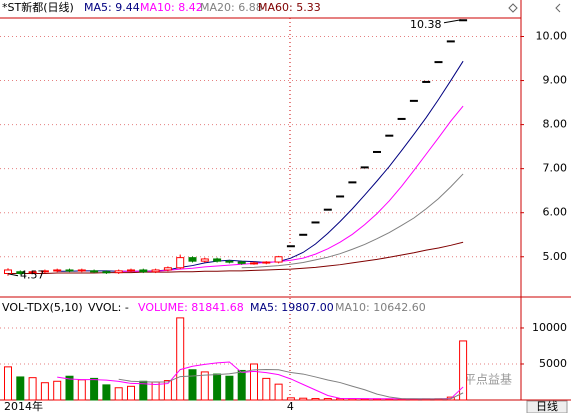 This screenshot has width=571, height=413. Describe the element at coordinates (112, 7) in the screenshot. I see `header-item: MA5: 9.44` at that location.